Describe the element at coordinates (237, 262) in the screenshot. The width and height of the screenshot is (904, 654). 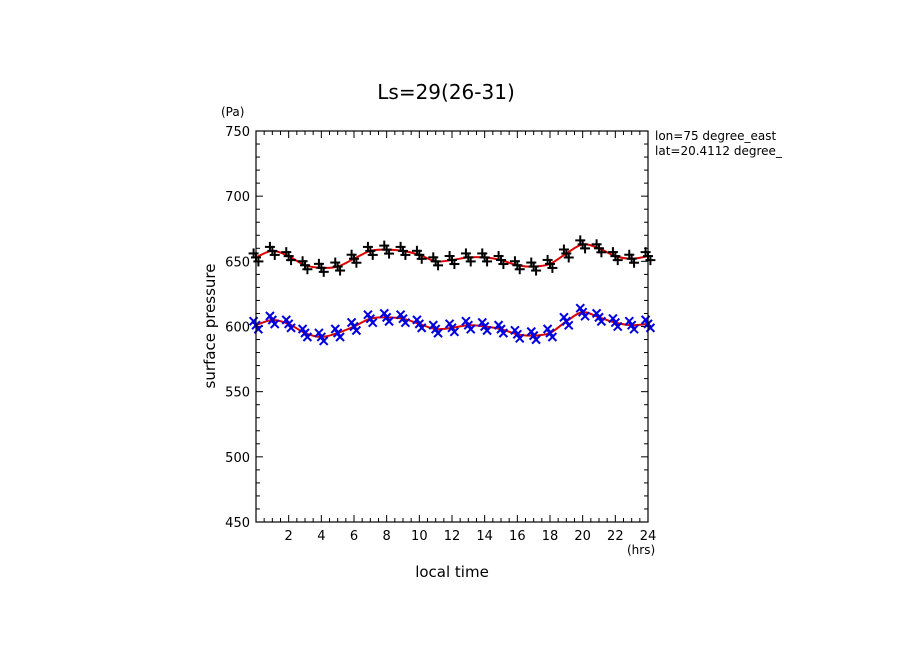
I see `y-tick-label: 650` at that location.